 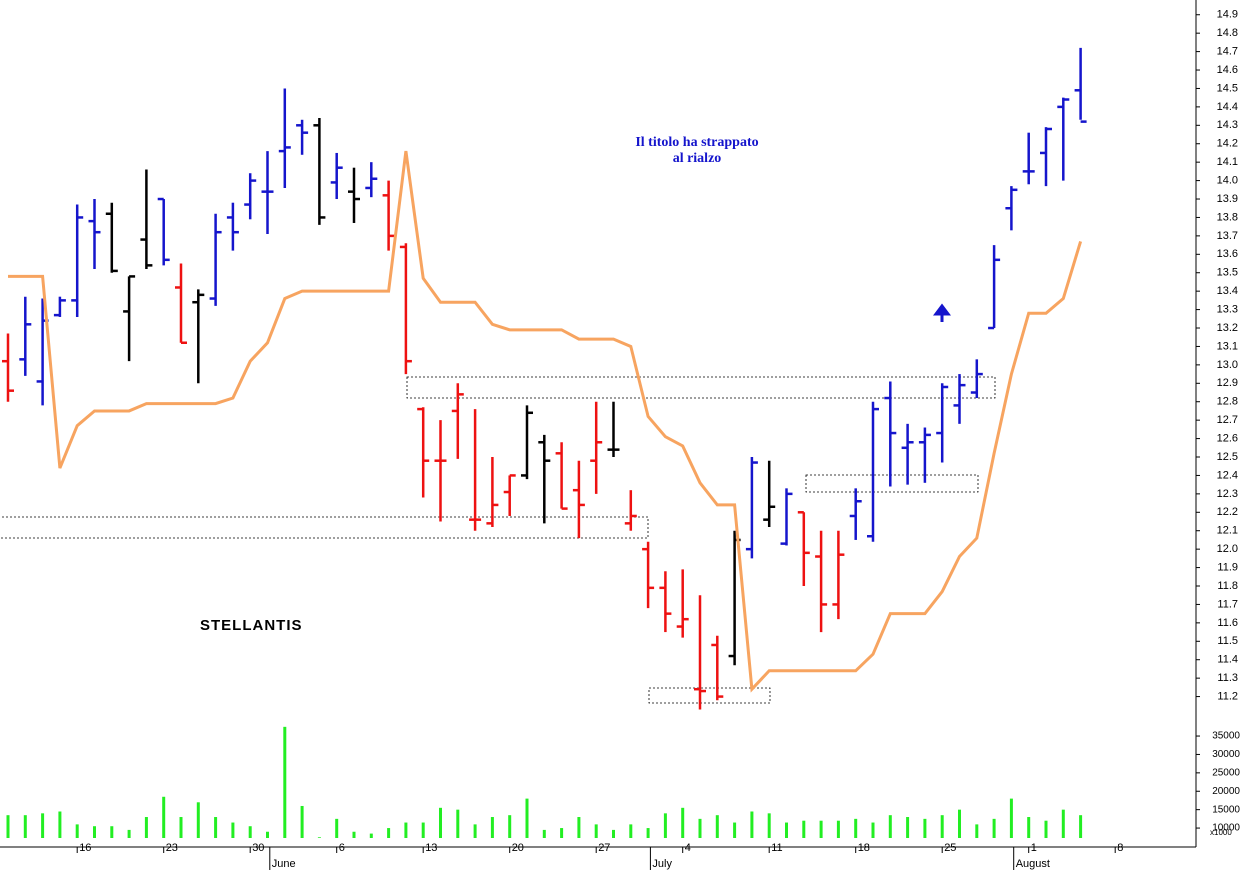 What do you see at coordinates (1226, 754) in the screenshot?
I see `volume-tick-label: 30000` at bounding box center [1226, 754].